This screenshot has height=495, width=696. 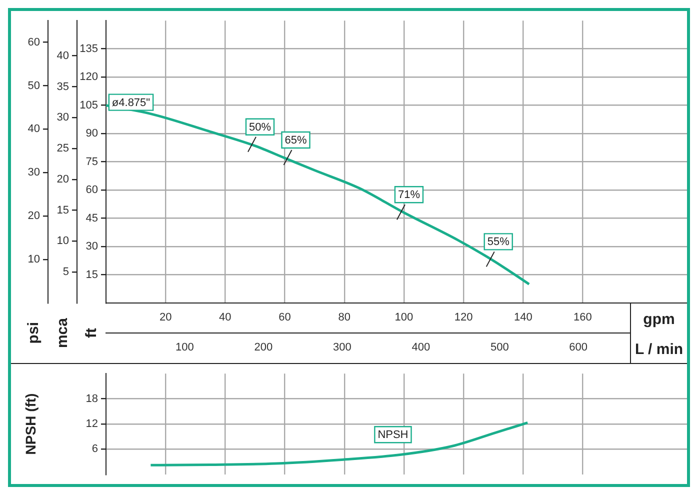 I want to click on x-tick-label: 80, so click(x=344, y=318).